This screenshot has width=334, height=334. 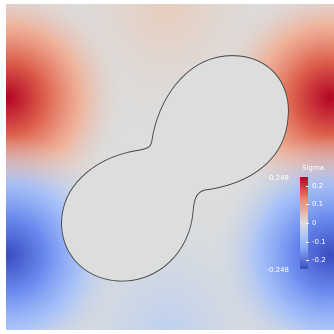 What do you see at coordinates (167, 2) in the screenshot?
I see `frame-top` at bounding box center [167, 2].